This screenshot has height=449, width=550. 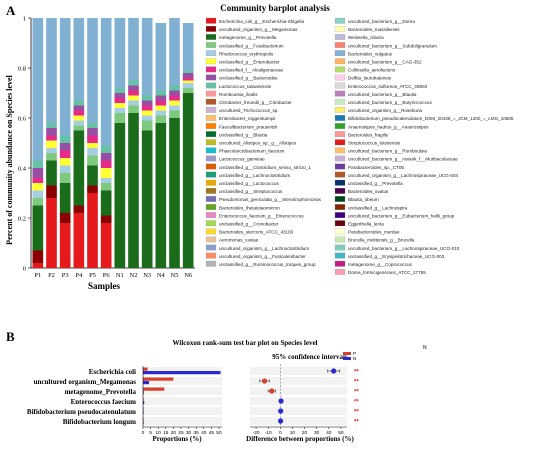 I want to click on species-label: Enterococcus faecium, so click(x=104, y=402).